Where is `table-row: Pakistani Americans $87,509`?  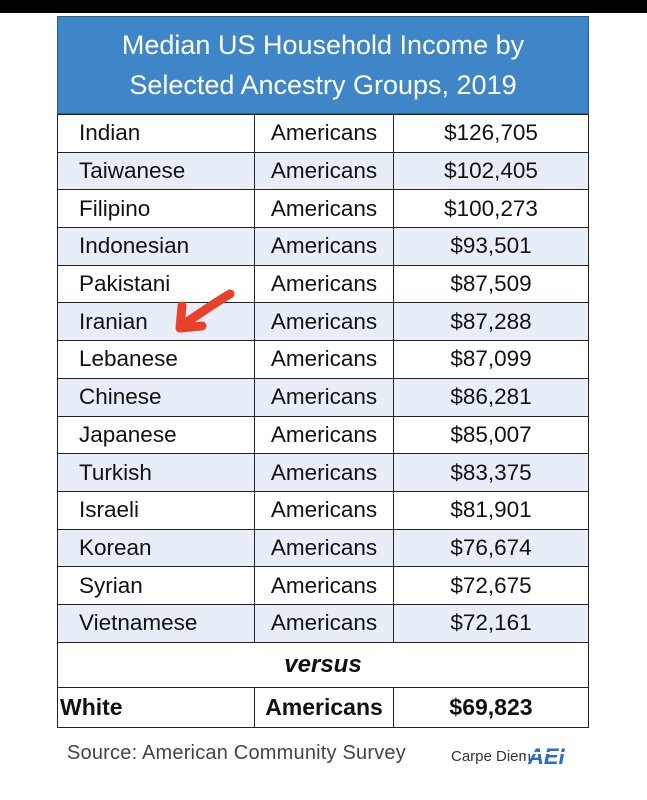
table-row: Pakistani Americans $87,509 is located at coordinates (323, 284).